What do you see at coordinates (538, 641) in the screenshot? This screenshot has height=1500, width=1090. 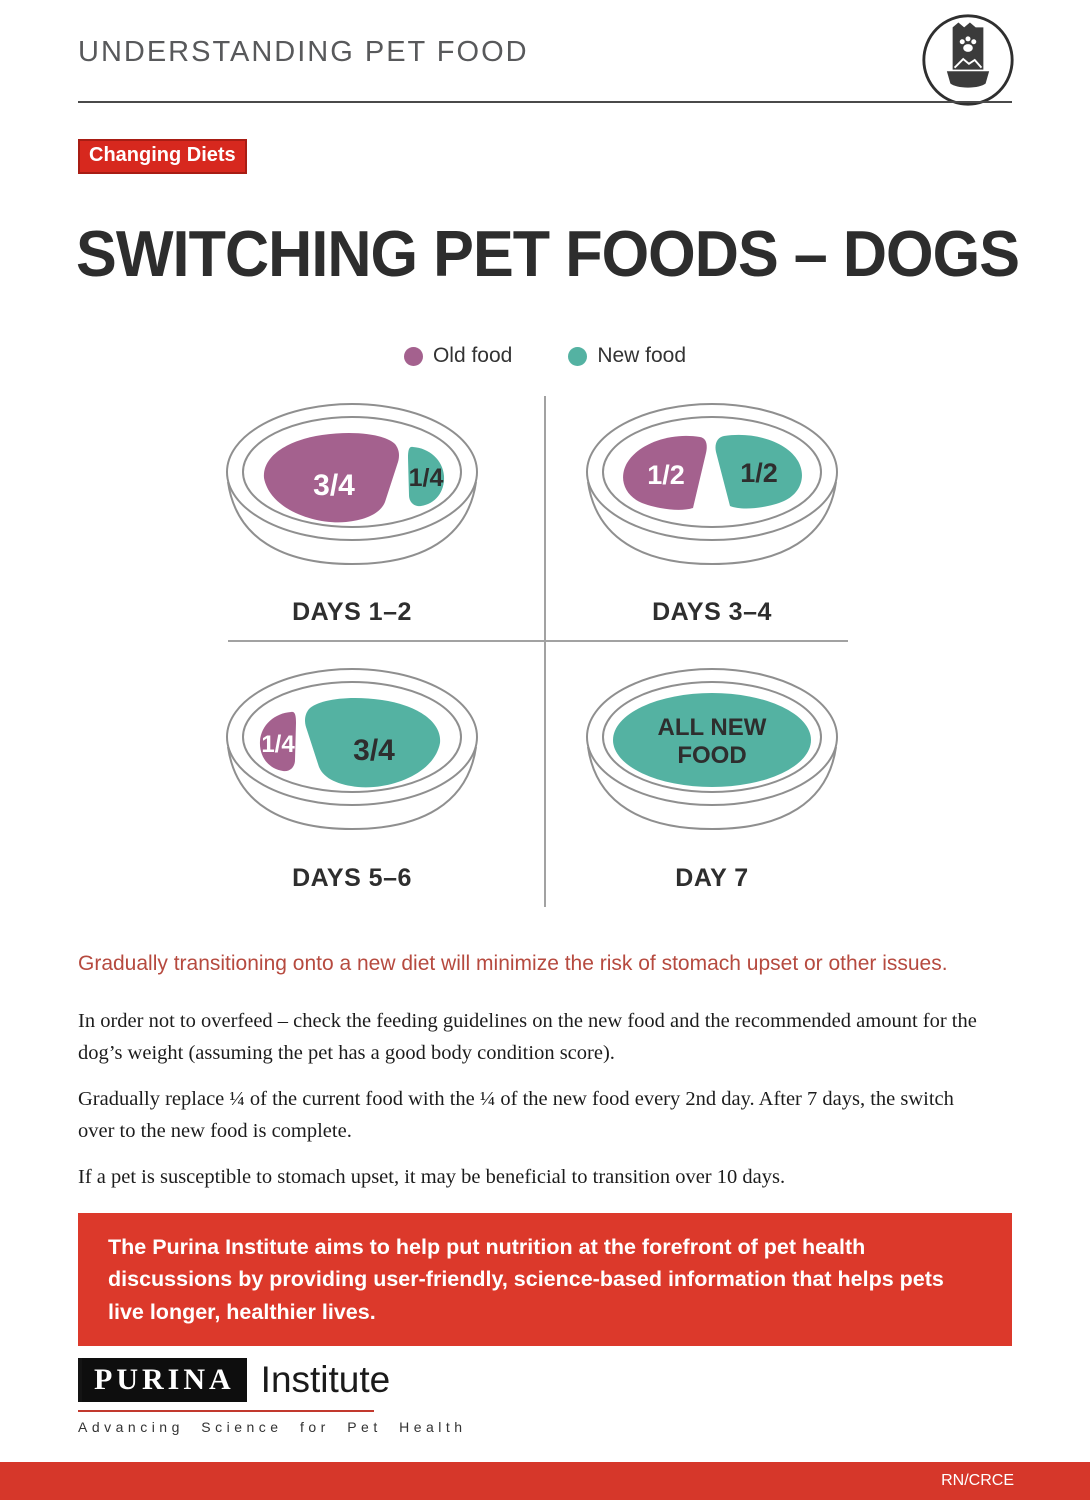 I see `horizontal-grid-divider` at bounding box center [538, 641].